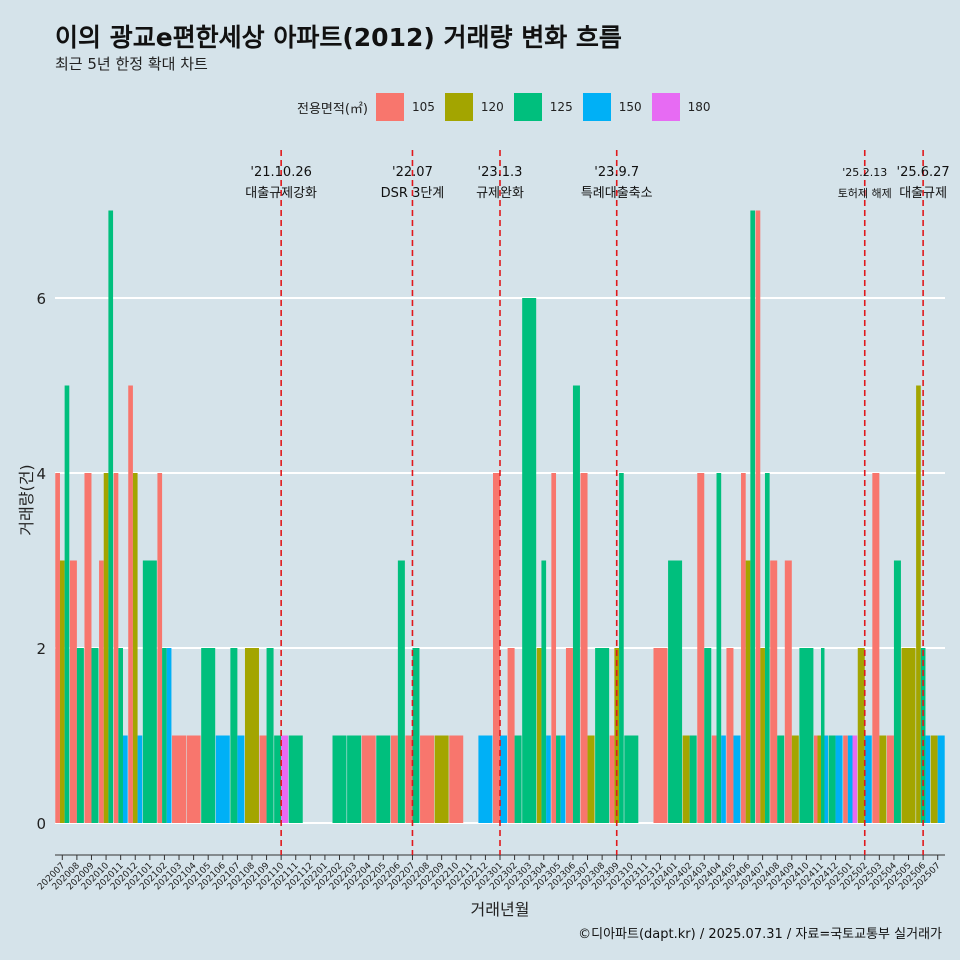  I want to click on y-axis-title: 거래량(건), so click(26, 499).